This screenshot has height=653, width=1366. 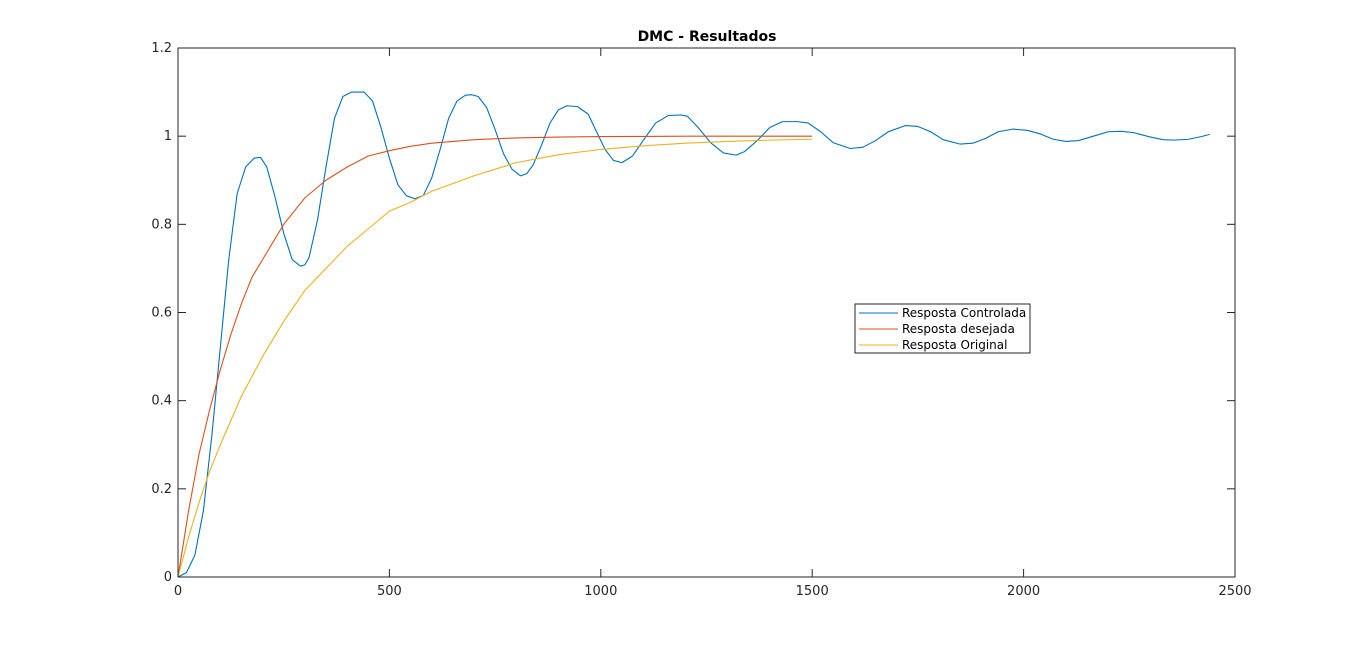 I want to click on legend-label-3: Resposta Original, so click(x=954, y=345).